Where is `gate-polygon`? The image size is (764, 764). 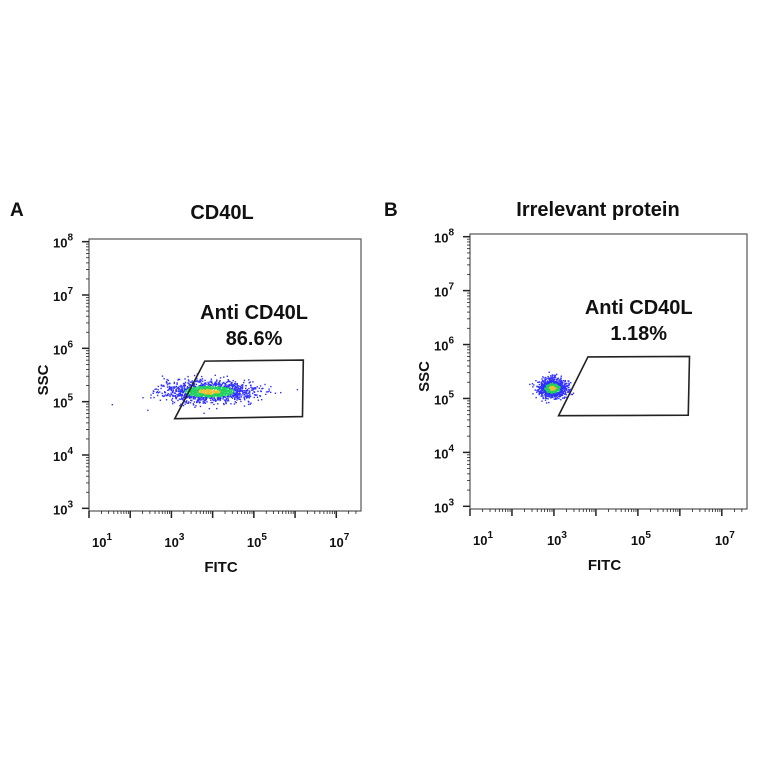 gate-polygon is located at coordinates (239, 389).